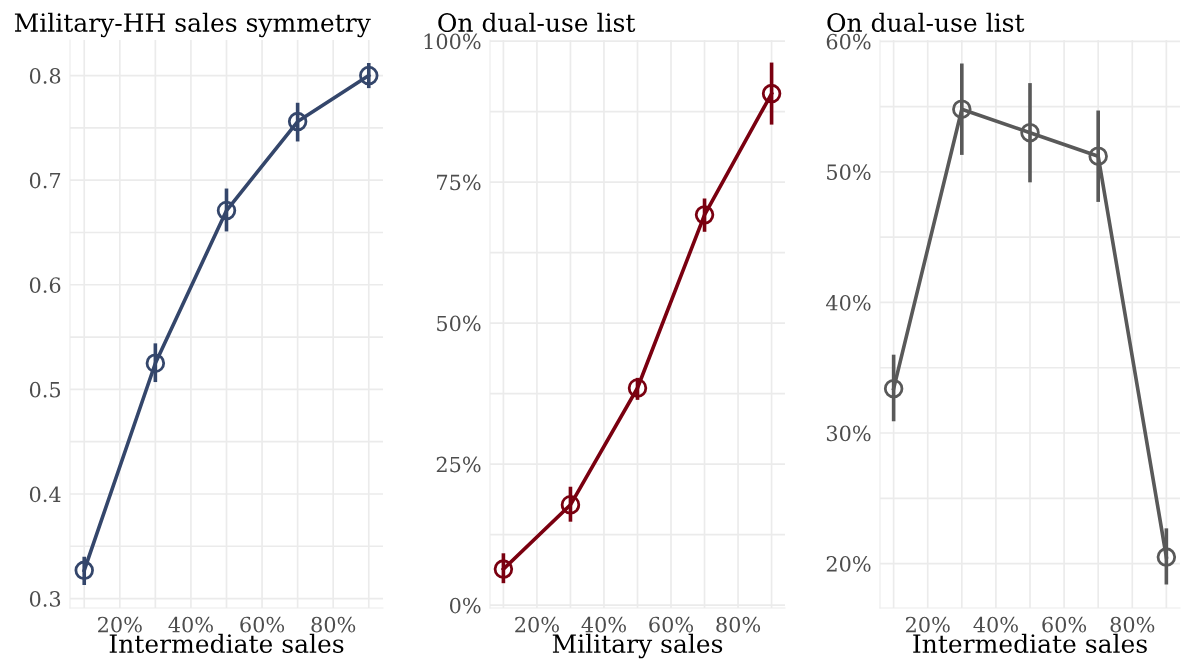 The width and height of the screenshot is (1188, 665). Describe the element at coordinates (452, 41) in the screenshot. I see `y-tick-label: 100%` at that location.